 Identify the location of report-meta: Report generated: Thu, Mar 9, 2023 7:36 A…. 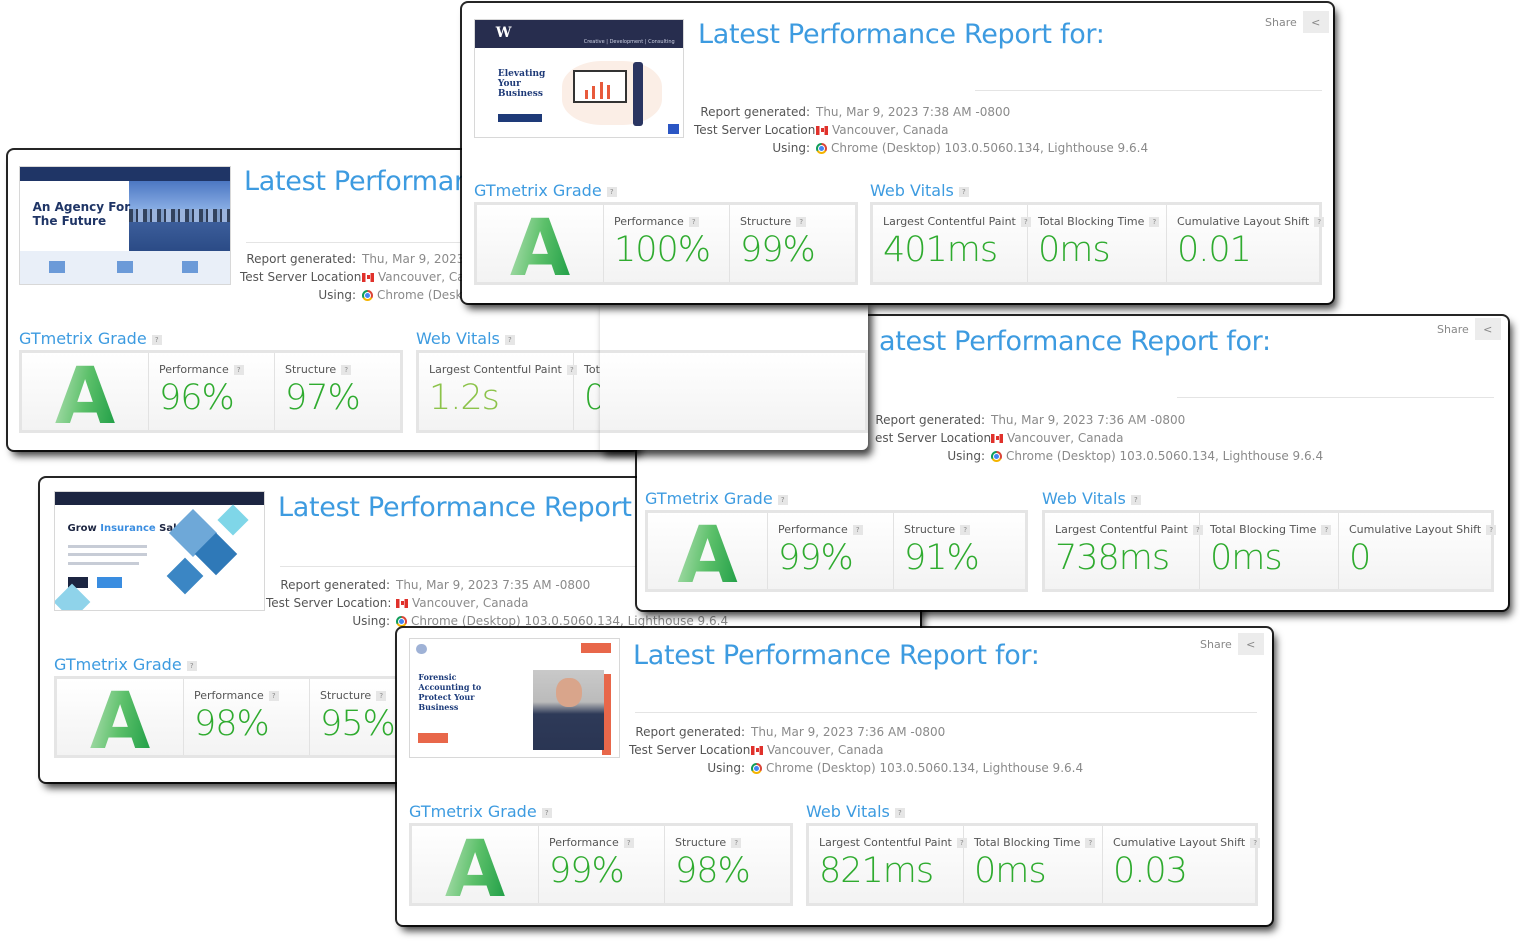
(1099, 438).